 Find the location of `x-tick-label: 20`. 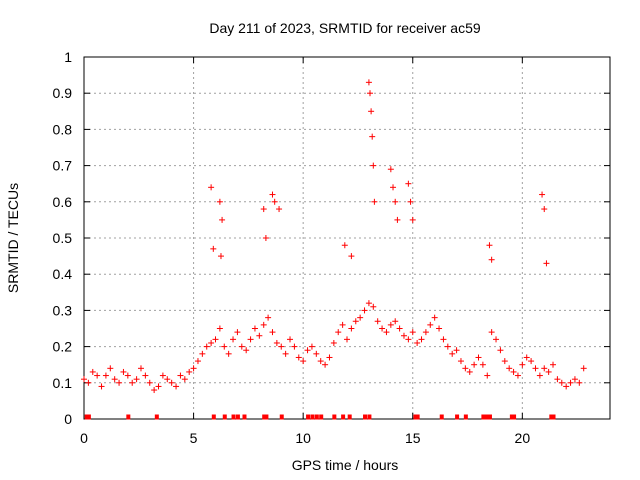

x-tick-label: 20 is located at coordinates (523, 438).